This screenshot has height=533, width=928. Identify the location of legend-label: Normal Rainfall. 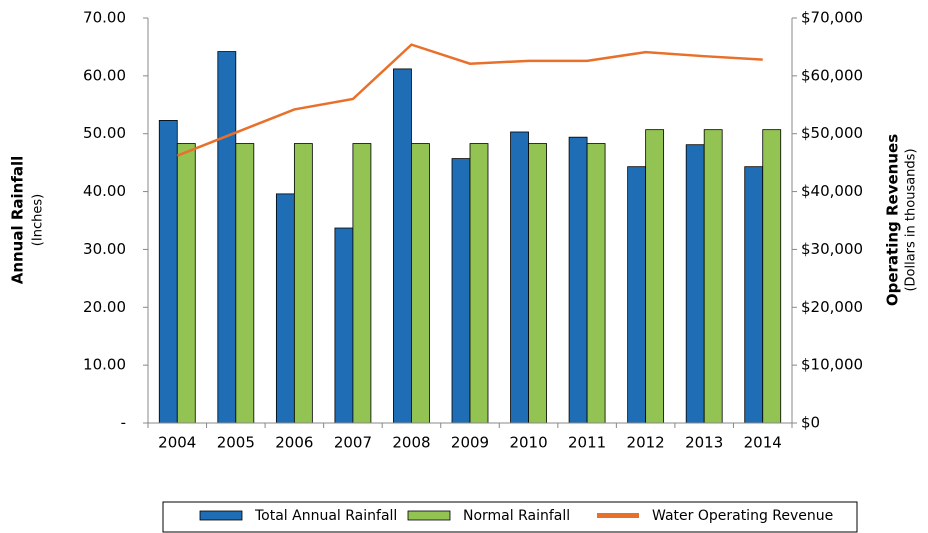
(516, 516).